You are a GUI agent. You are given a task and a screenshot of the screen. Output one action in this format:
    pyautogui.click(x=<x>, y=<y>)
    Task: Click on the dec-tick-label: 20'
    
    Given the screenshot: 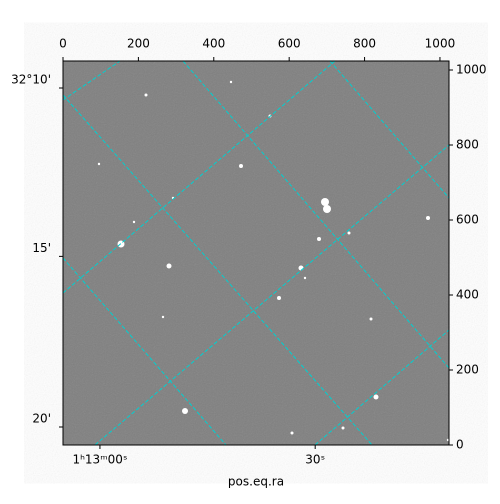 What is the action you would take?
    pyautogui.click(x=41, y=419)
    